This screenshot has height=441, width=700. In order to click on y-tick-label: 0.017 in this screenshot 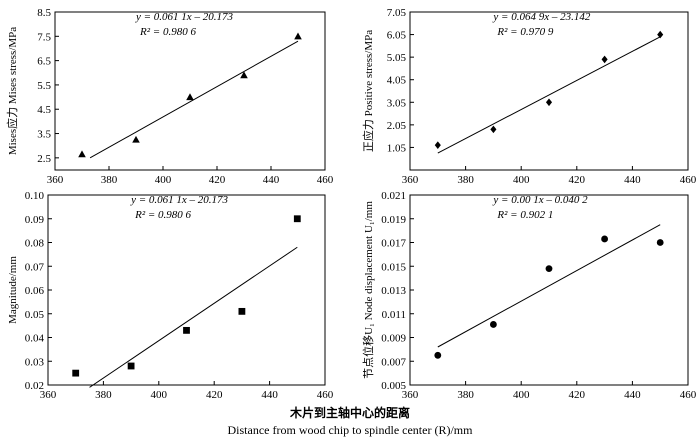, I will do `click(393, 244)`.